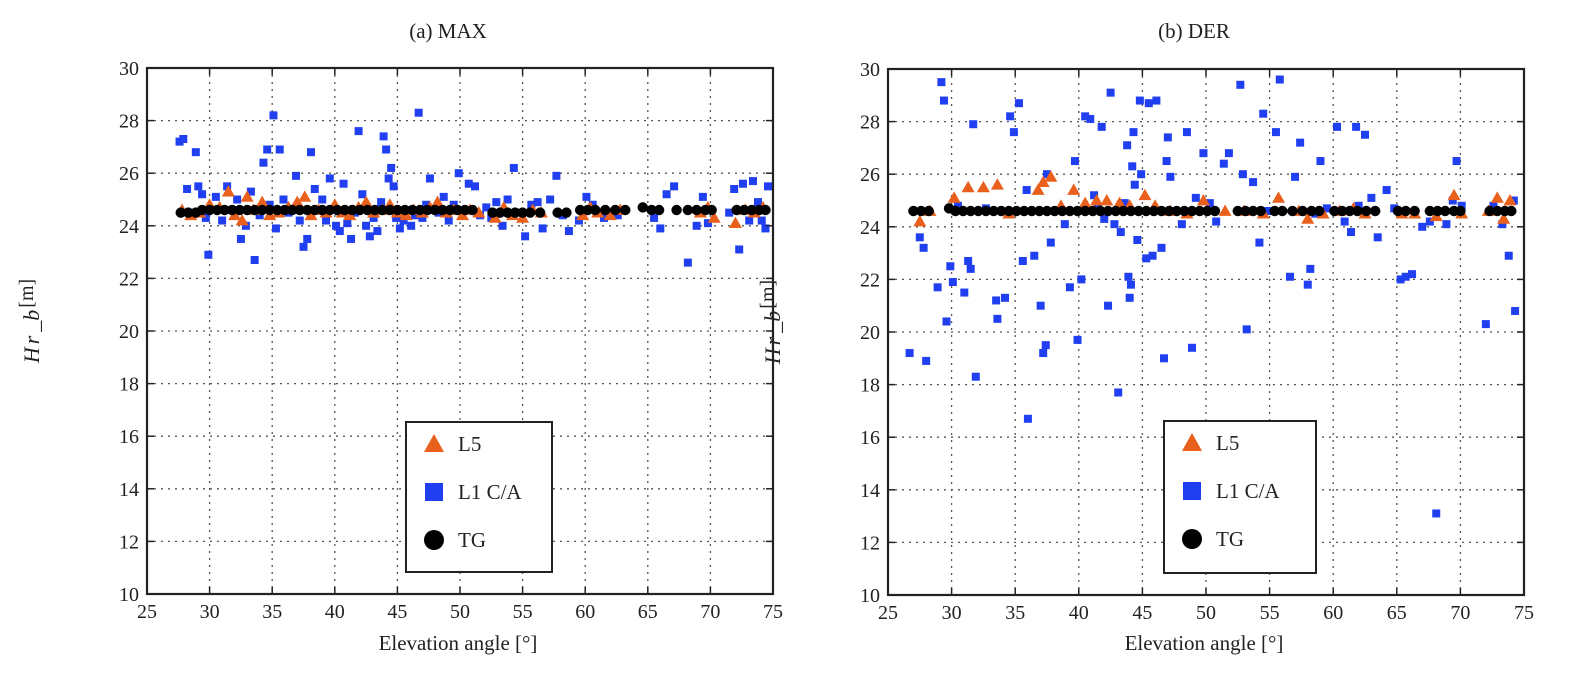 The height and width of the screenshot is (678, 1584). I want to click on y-tick-label: 18, so click(129, 385).